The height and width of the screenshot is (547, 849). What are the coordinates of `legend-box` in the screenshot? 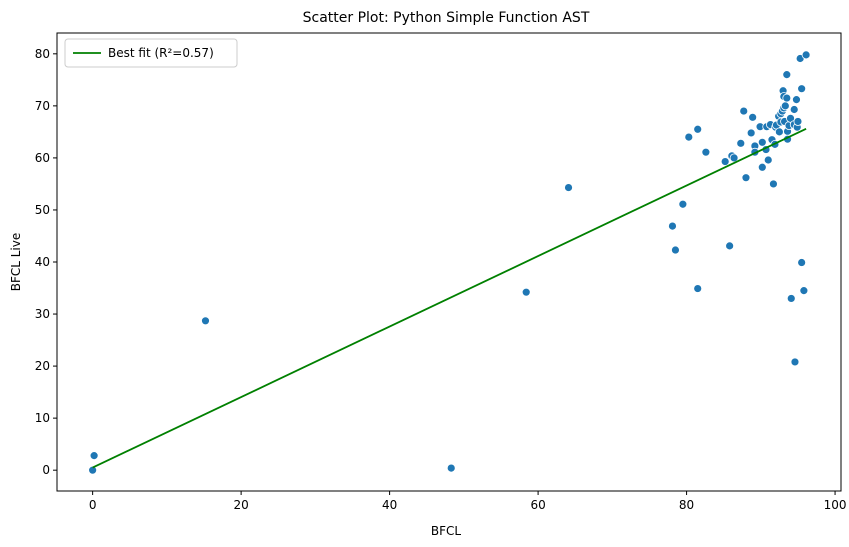 It's located at (151, 53).